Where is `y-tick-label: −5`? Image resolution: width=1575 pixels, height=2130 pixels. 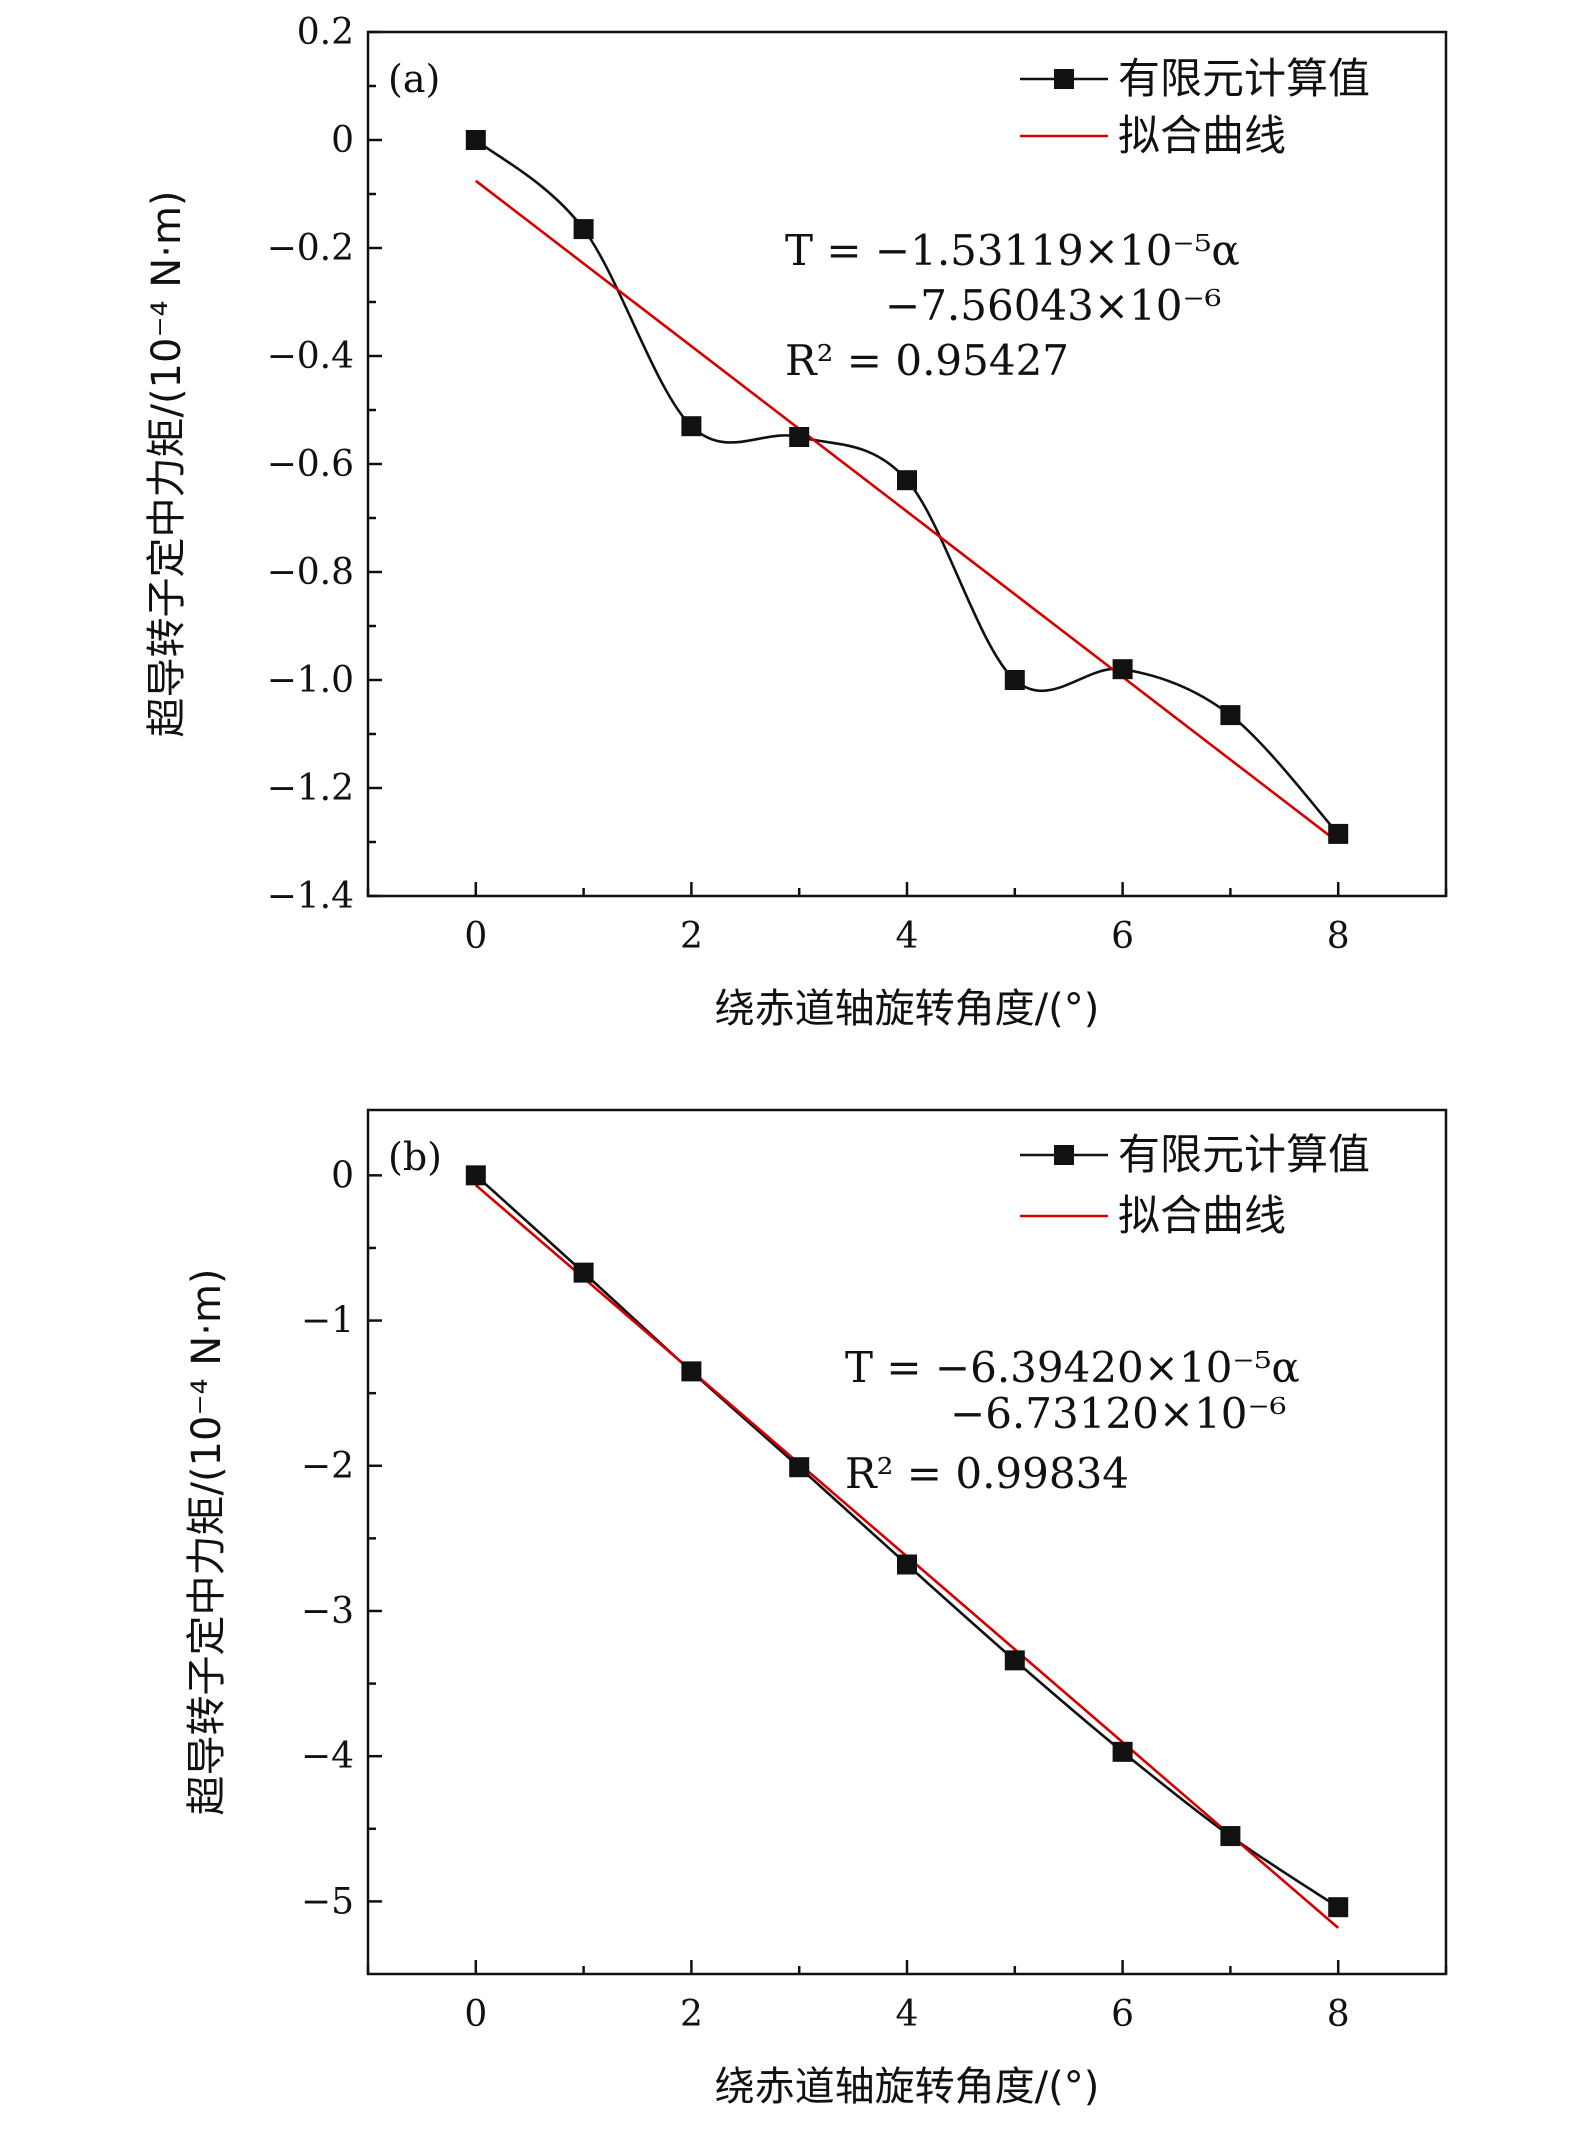
y-tick-label: −5 is located at coordinates (327, 1901).